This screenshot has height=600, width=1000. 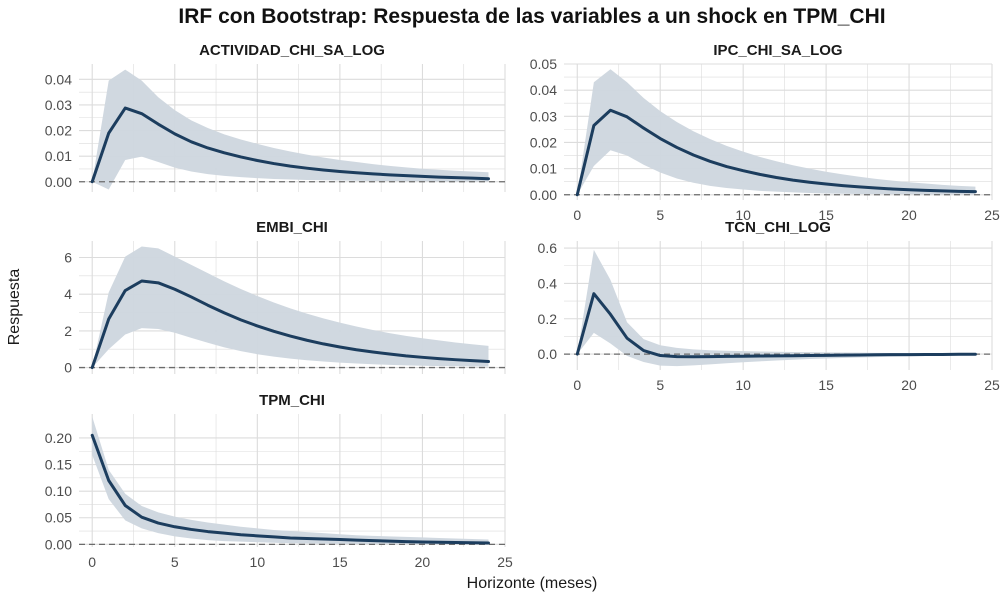 I want to click on panel-title: TPM_CHI, so click(x=292, y=400).